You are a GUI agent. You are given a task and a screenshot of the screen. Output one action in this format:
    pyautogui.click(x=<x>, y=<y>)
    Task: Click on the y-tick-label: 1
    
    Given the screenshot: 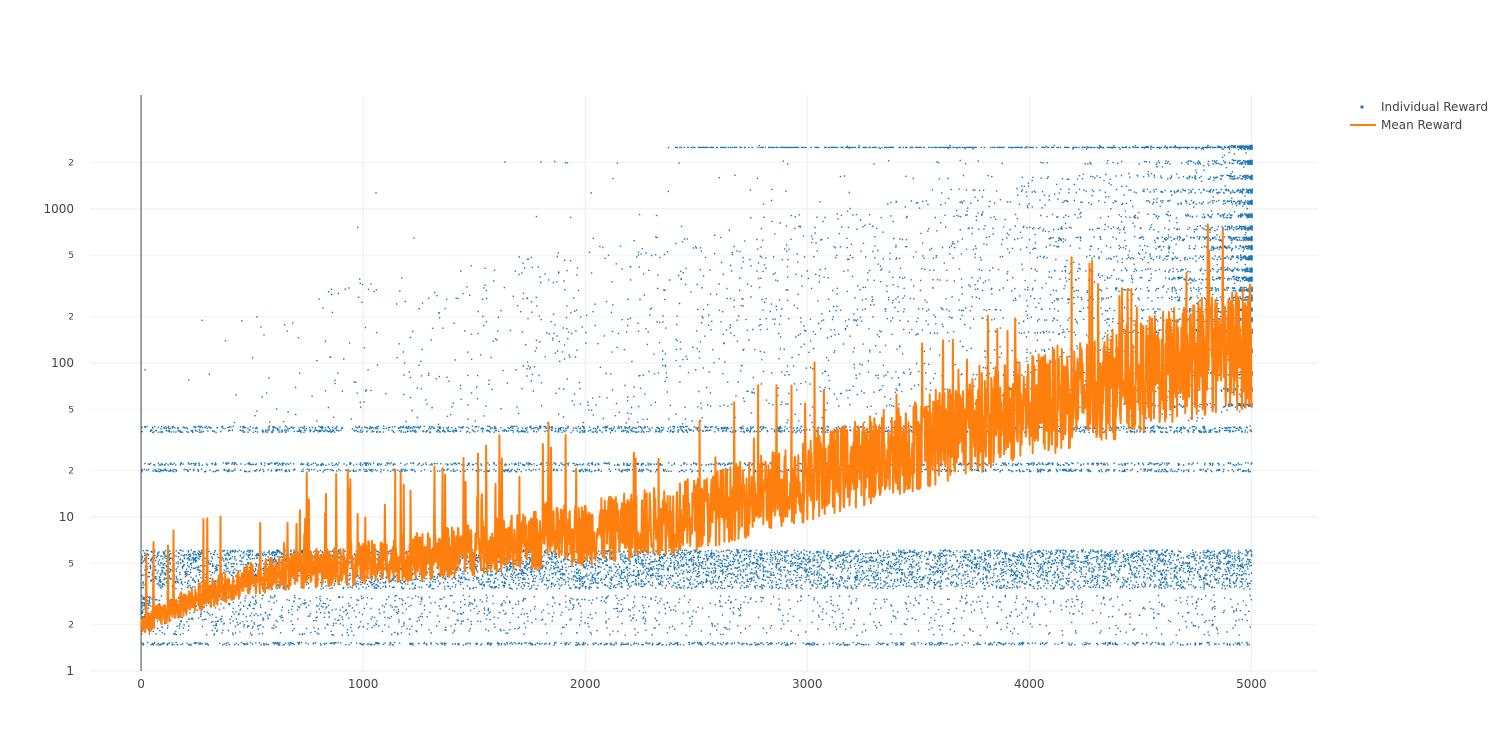 What is the action you would take?
    pyautogui.click(x=70, y=671)
    